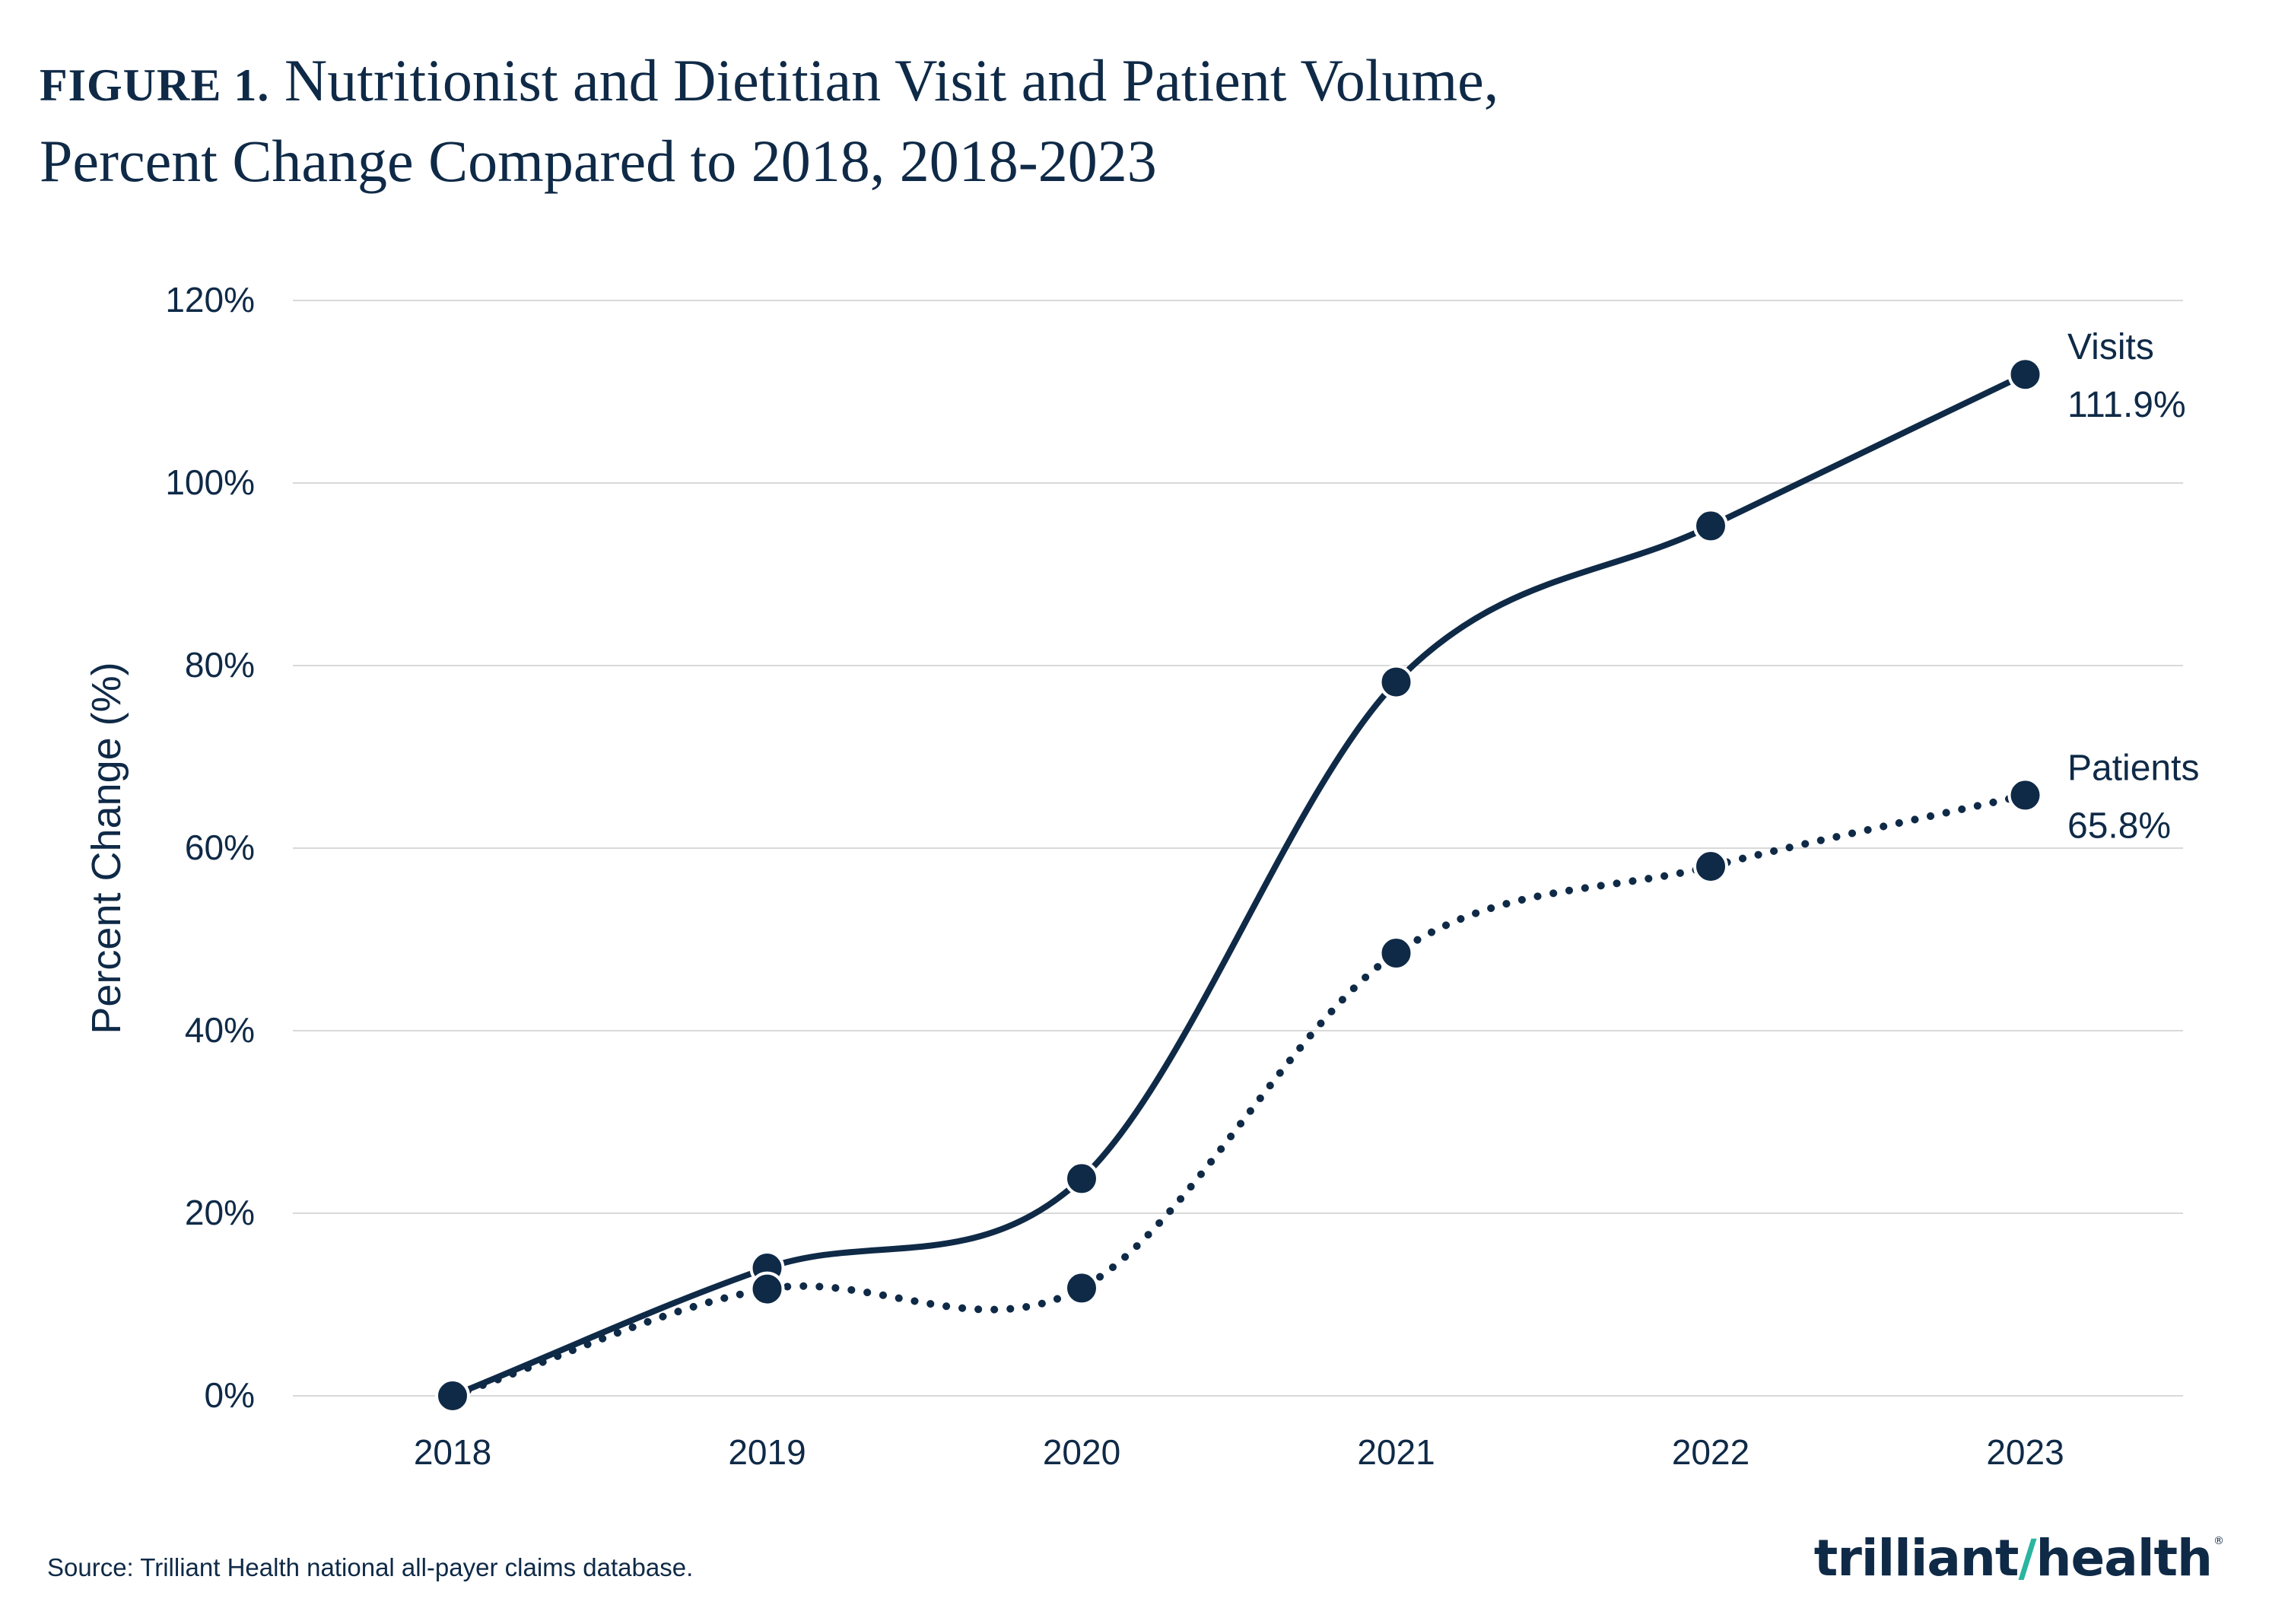 This screenshot has height=1624, width=2269. I want to click on y-tick-label: 20%, so click(220, 1212).